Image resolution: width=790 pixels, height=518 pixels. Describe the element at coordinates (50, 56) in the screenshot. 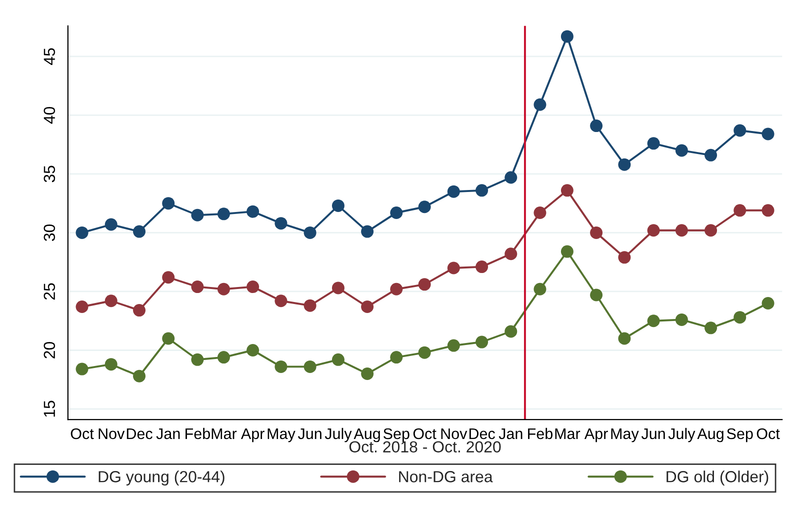

I see `y-tick-label: 45` at that location.